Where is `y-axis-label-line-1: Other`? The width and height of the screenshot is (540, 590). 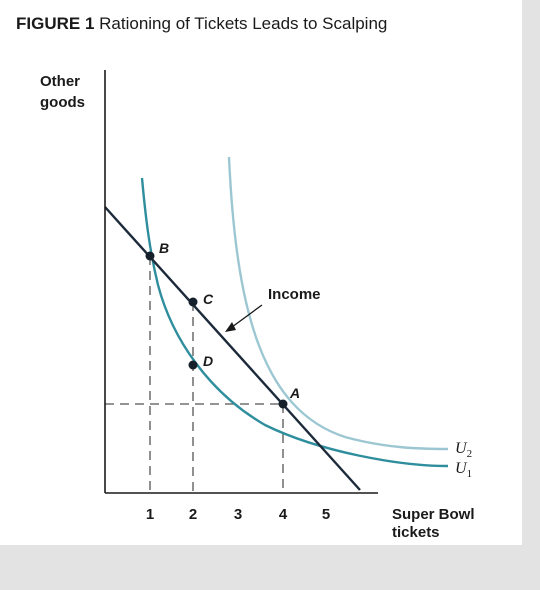 y-axis-label-line-1: Other is located at coordinates (60, 81).